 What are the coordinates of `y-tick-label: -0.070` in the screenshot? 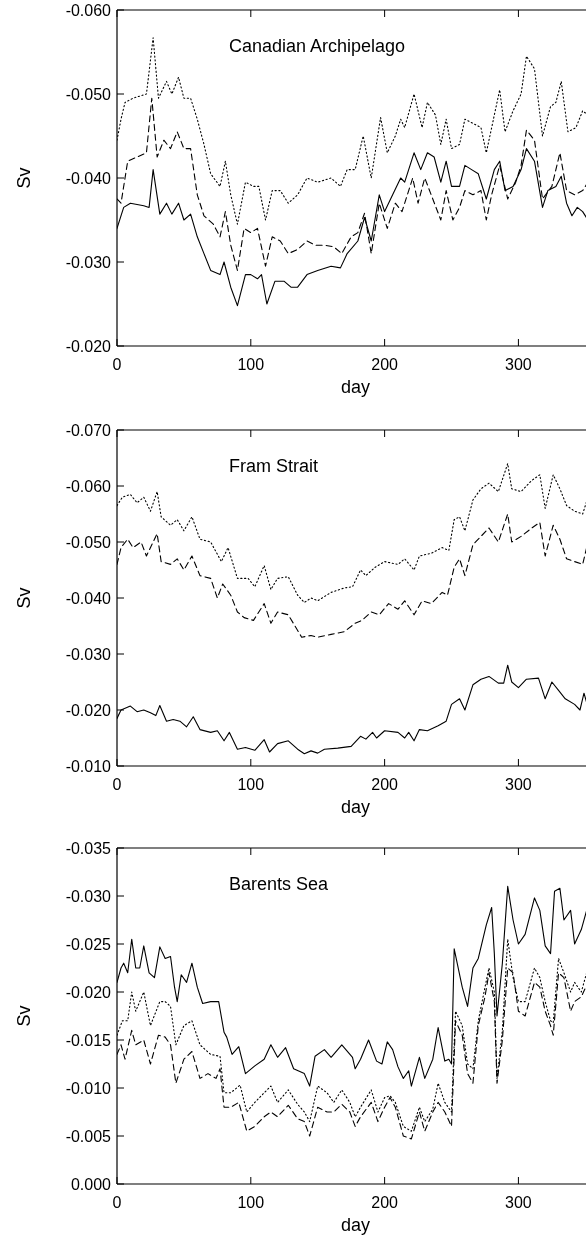 It's located at (88, 430).